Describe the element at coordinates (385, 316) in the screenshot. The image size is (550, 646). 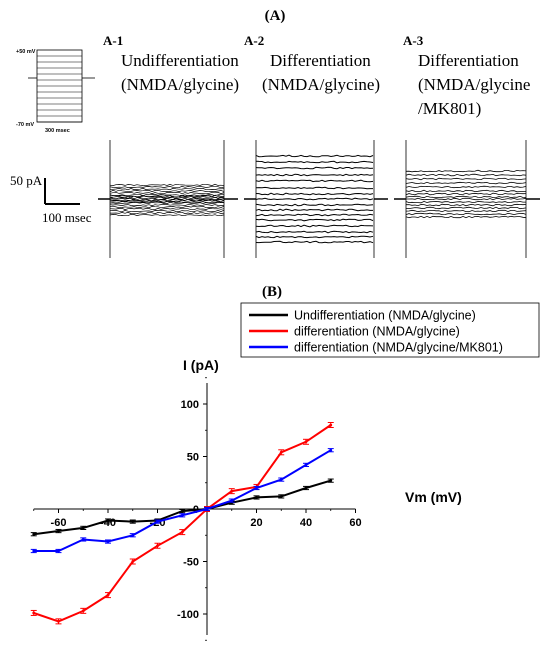
I see `legend-label-undifferentiation: Undifferentiation (NMDA/glycine)` at that location.